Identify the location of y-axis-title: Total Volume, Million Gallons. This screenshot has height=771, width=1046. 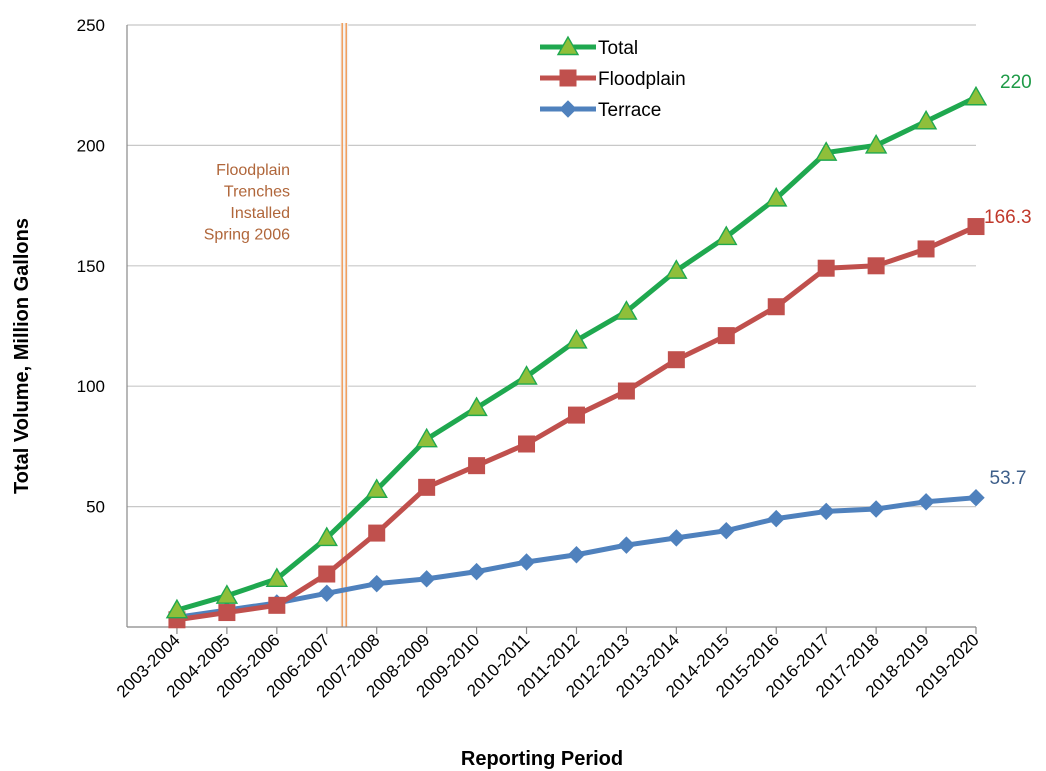
(22, 356).